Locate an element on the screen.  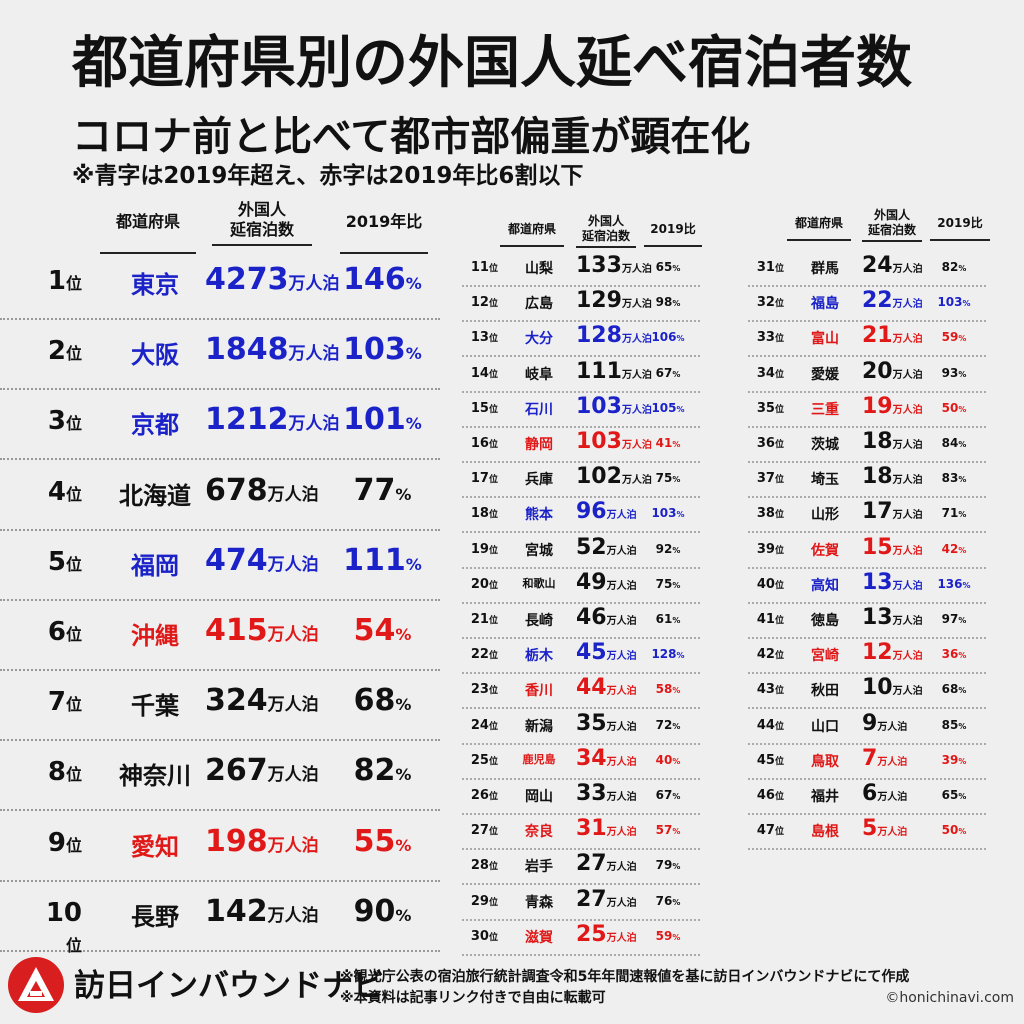
stays-value: 25 is located at coordinates (591, 934).